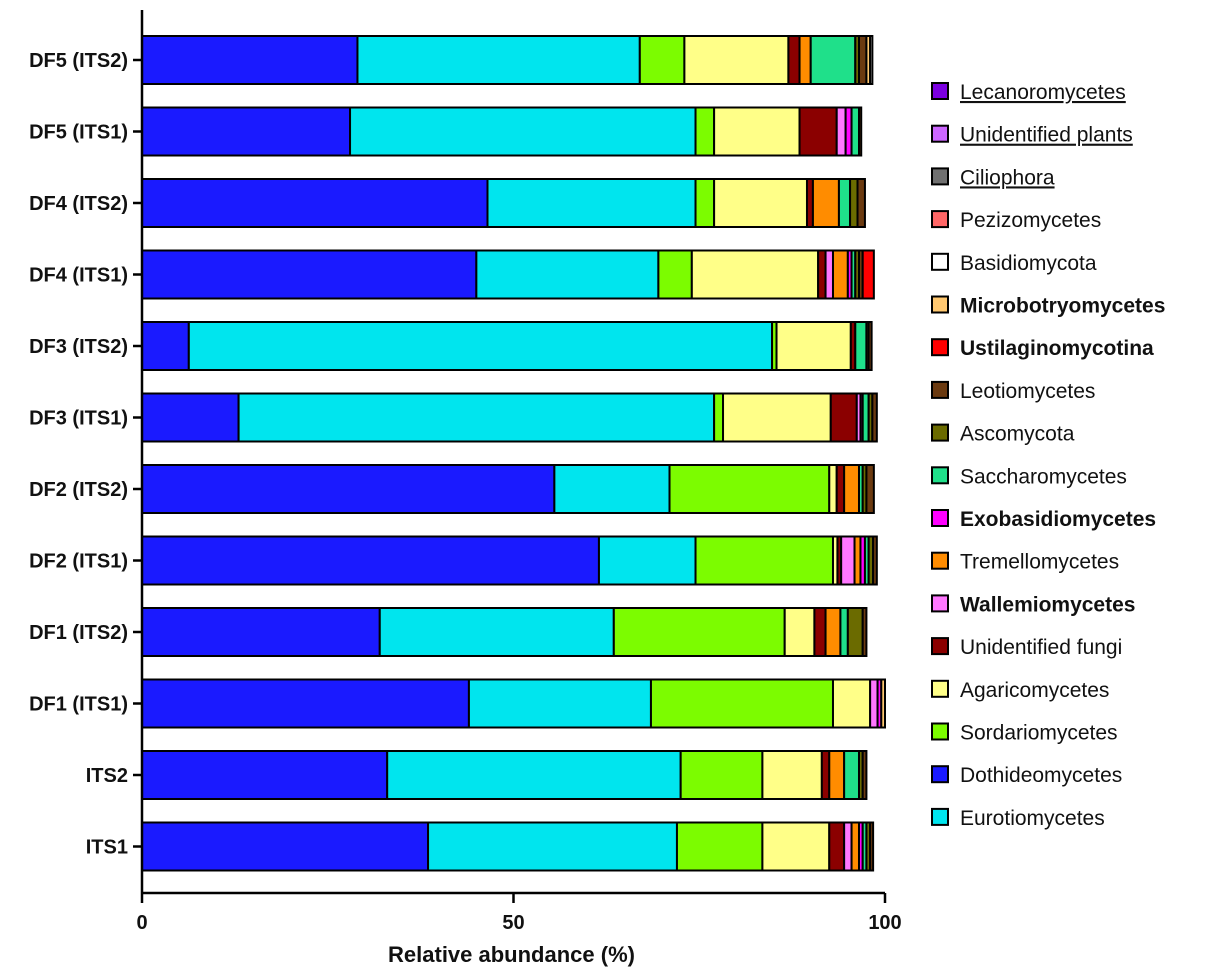  What do you see at coordinates (78, 347) in the screenshot?
I see `category-label: DF3 (ITS2)` at bounding box center [78, 347].